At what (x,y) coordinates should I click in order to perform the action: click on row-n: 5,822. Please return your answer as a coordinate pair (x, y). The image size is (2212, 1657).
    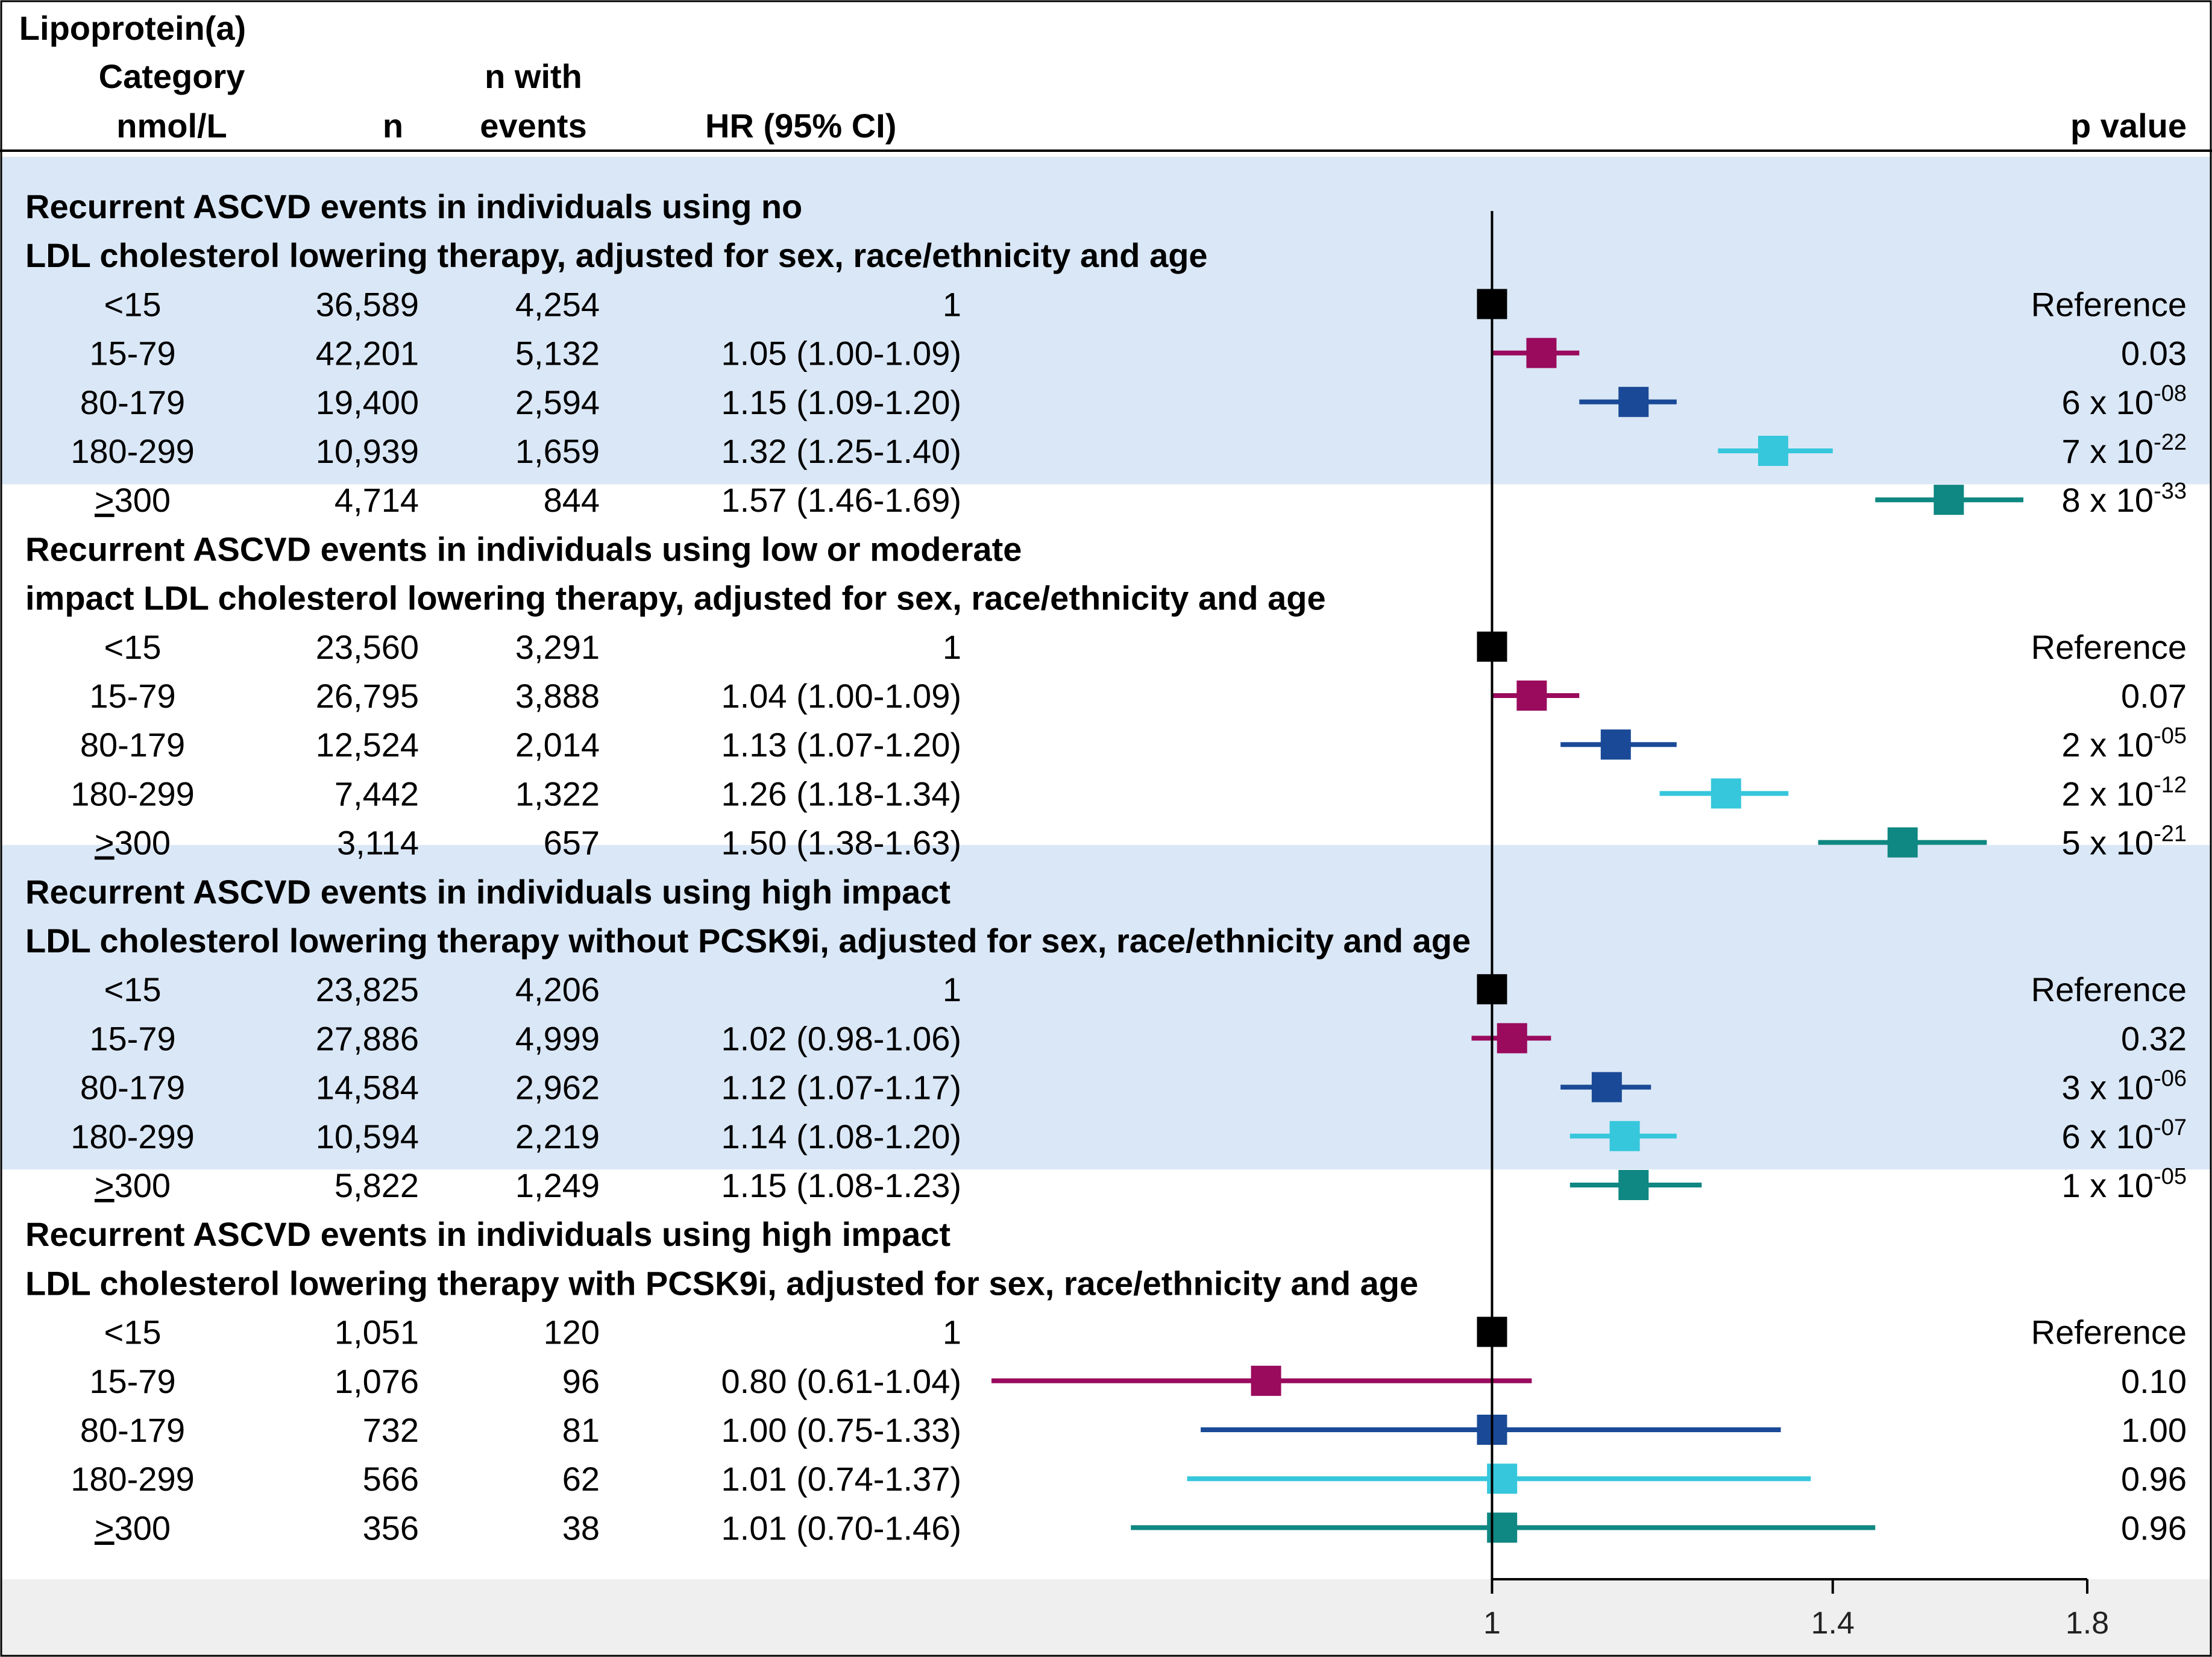
    Looking at the image, I should click on (377, 1185).